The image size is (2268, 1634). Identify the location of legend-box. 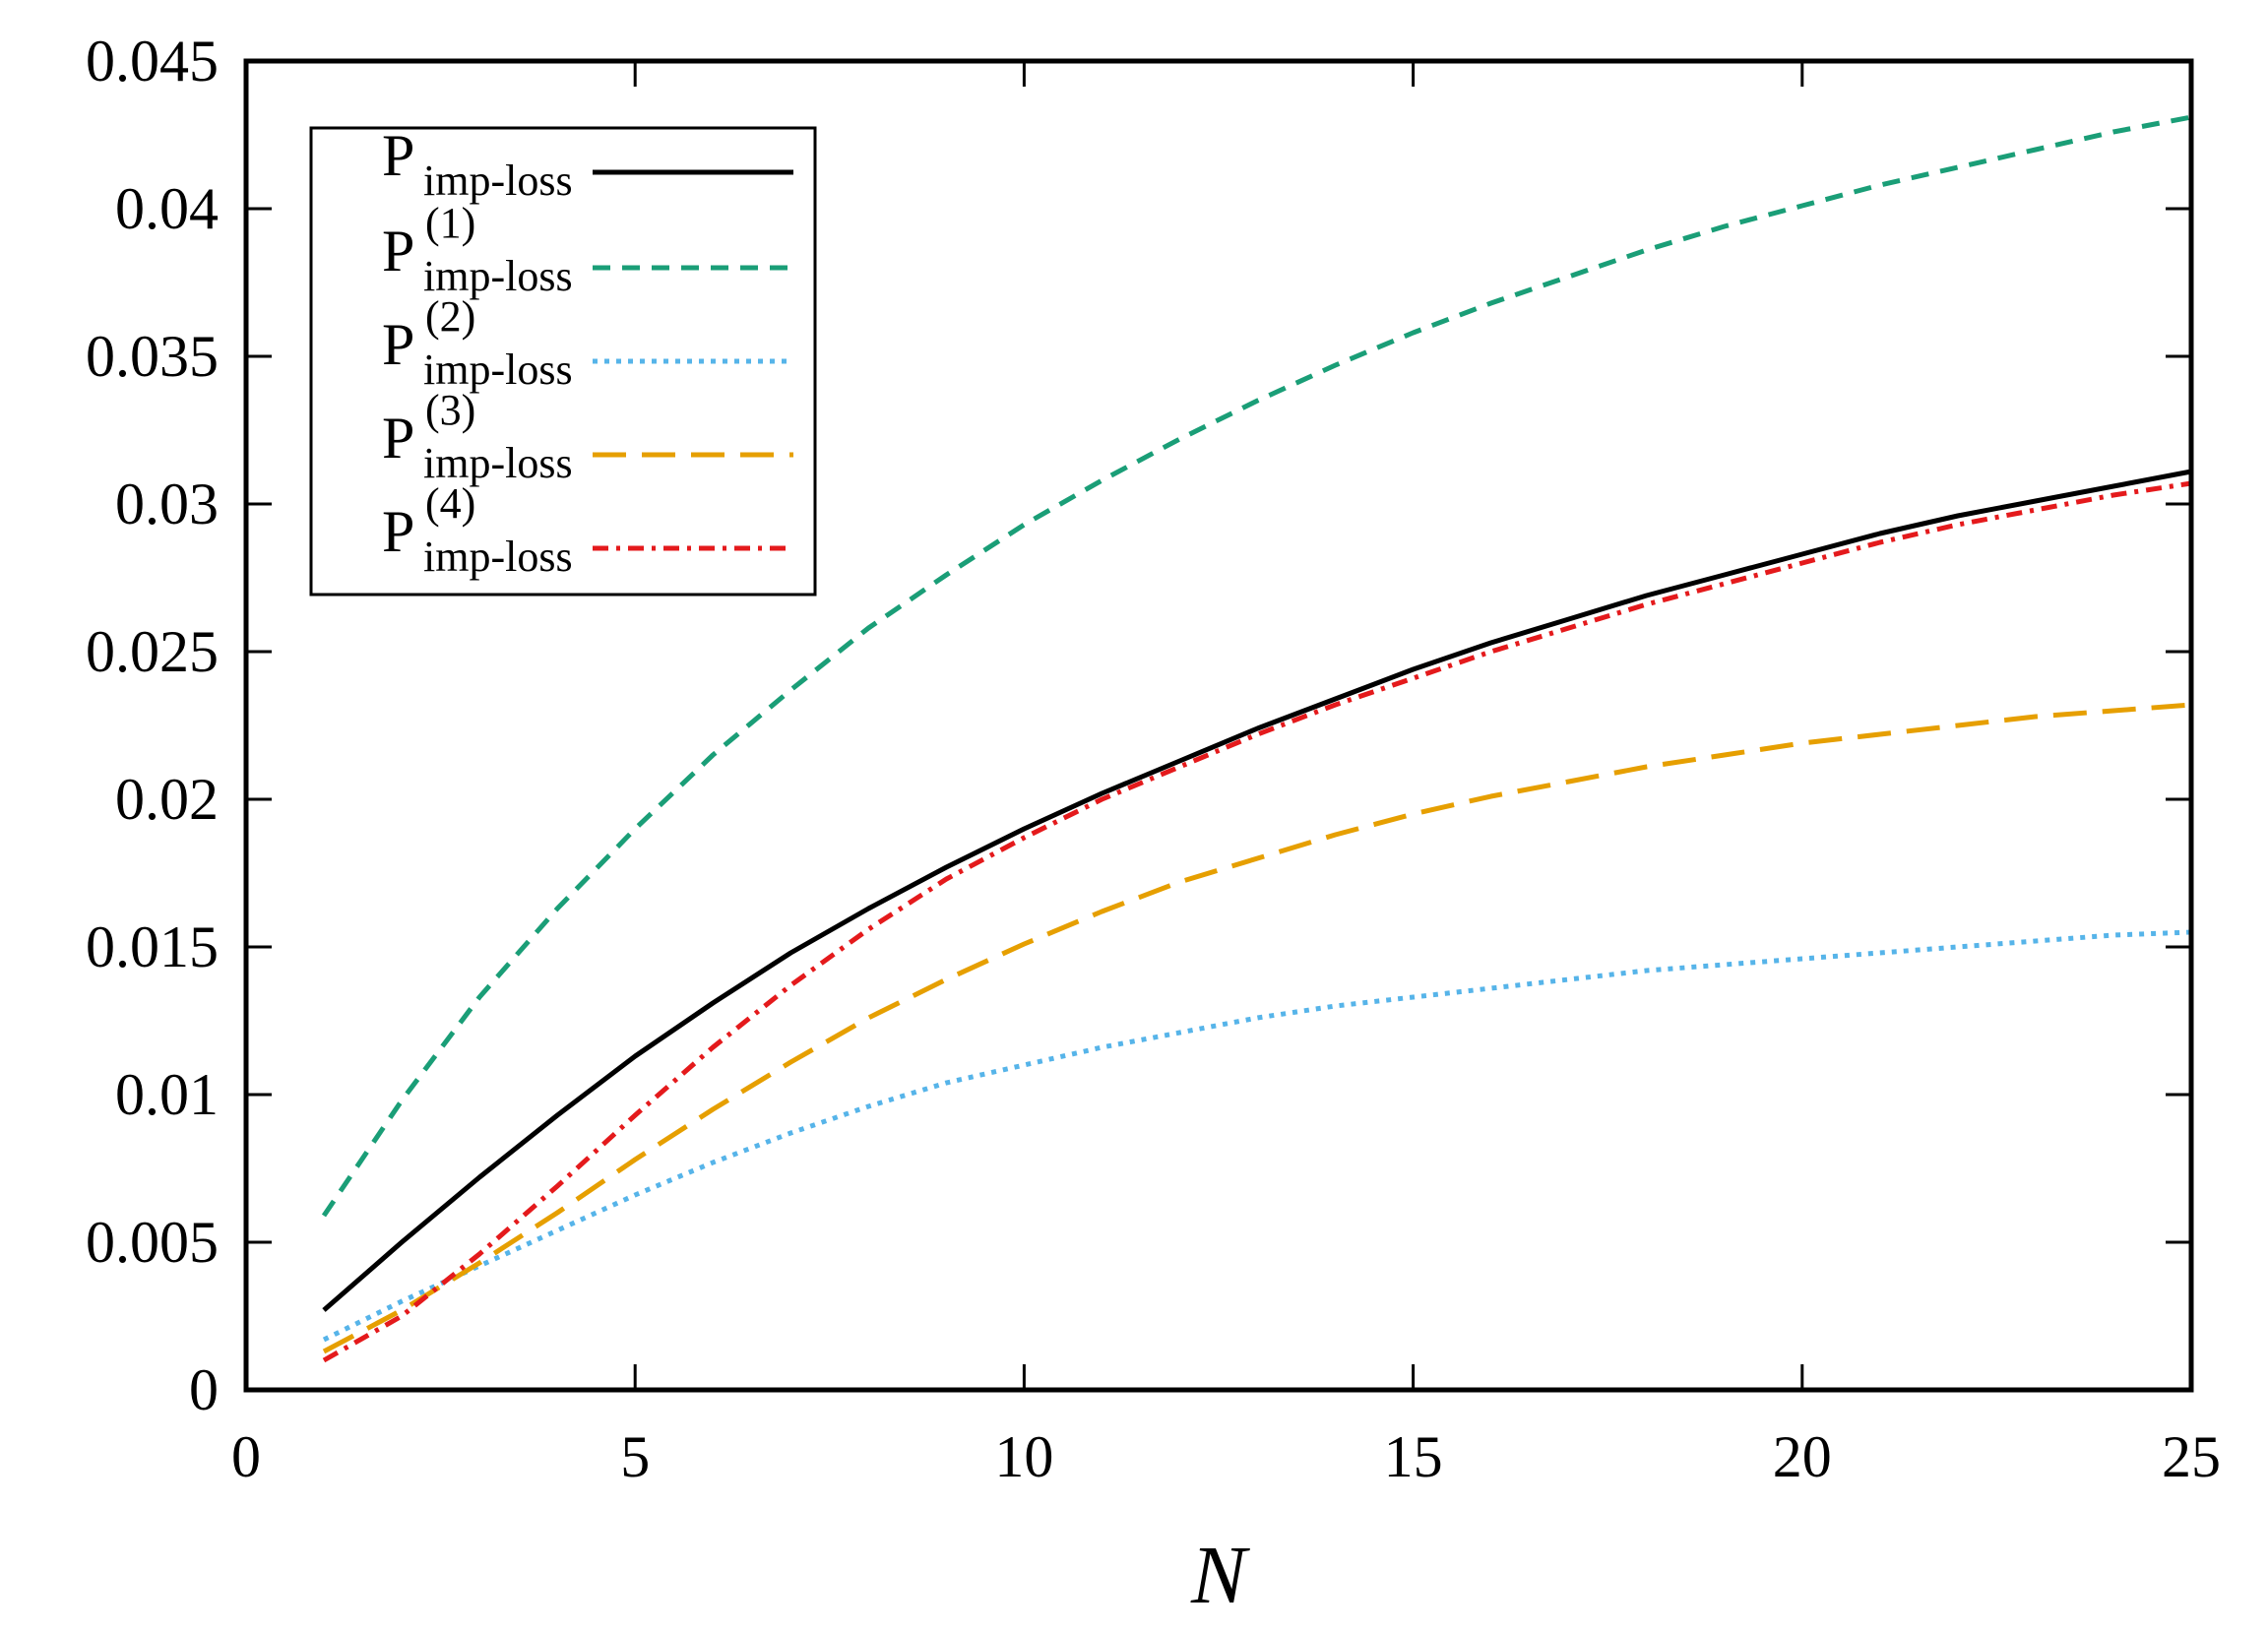
(563, 361).